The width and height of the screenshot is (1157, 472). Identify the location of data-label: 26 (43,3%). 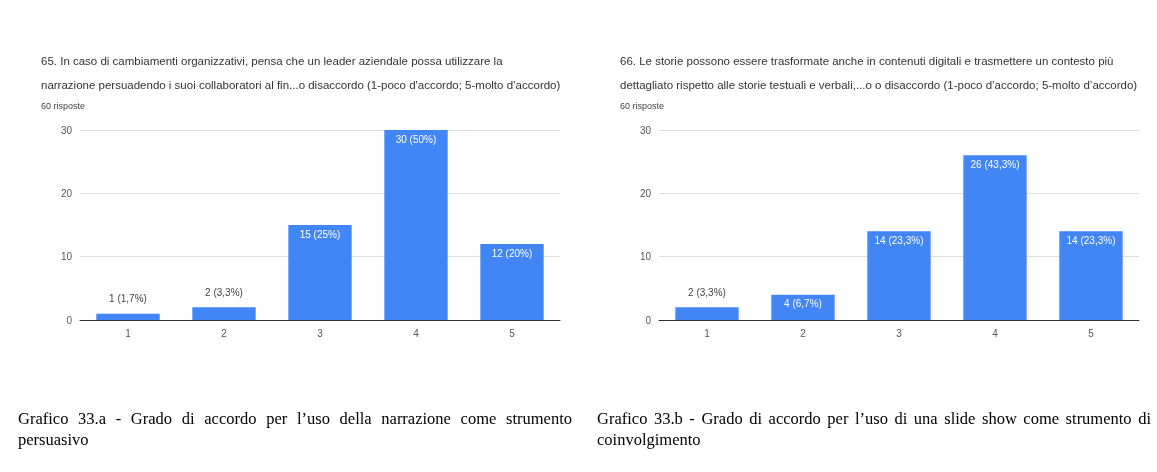
(995, 164).